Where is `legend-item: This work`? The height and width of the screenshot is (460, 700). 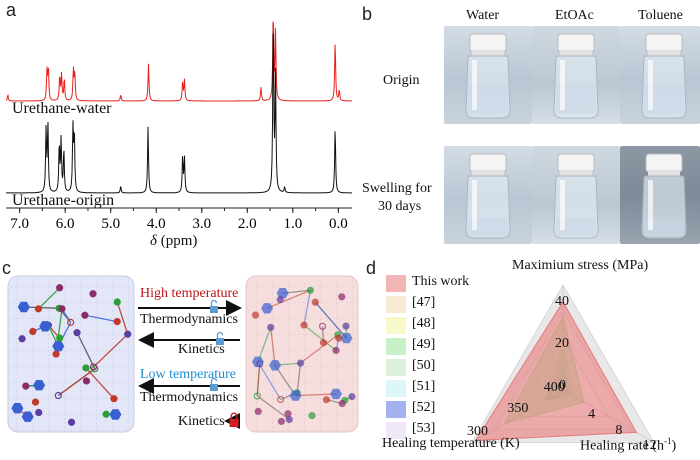
legend-item: This work is located at coordinates (442, 283).